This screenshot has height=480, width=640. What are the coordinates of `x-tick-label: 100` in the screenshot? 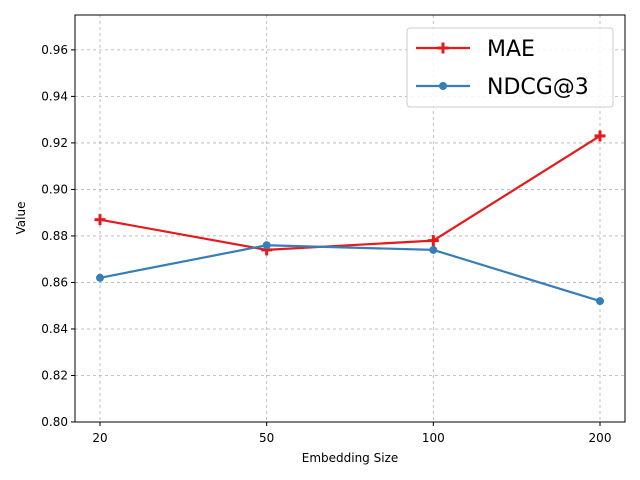 It's located at (433, 438).